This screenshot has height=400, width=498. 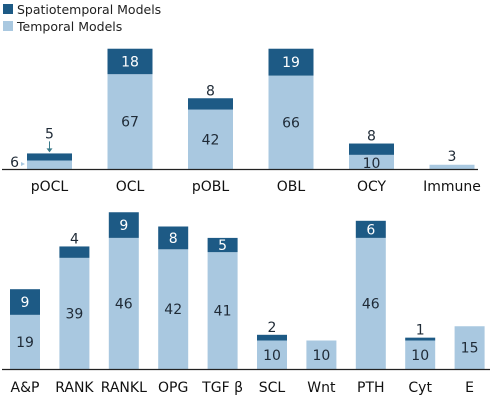 I want to click on value-label-temporal-immune: 3, so click(x=452, y=157).